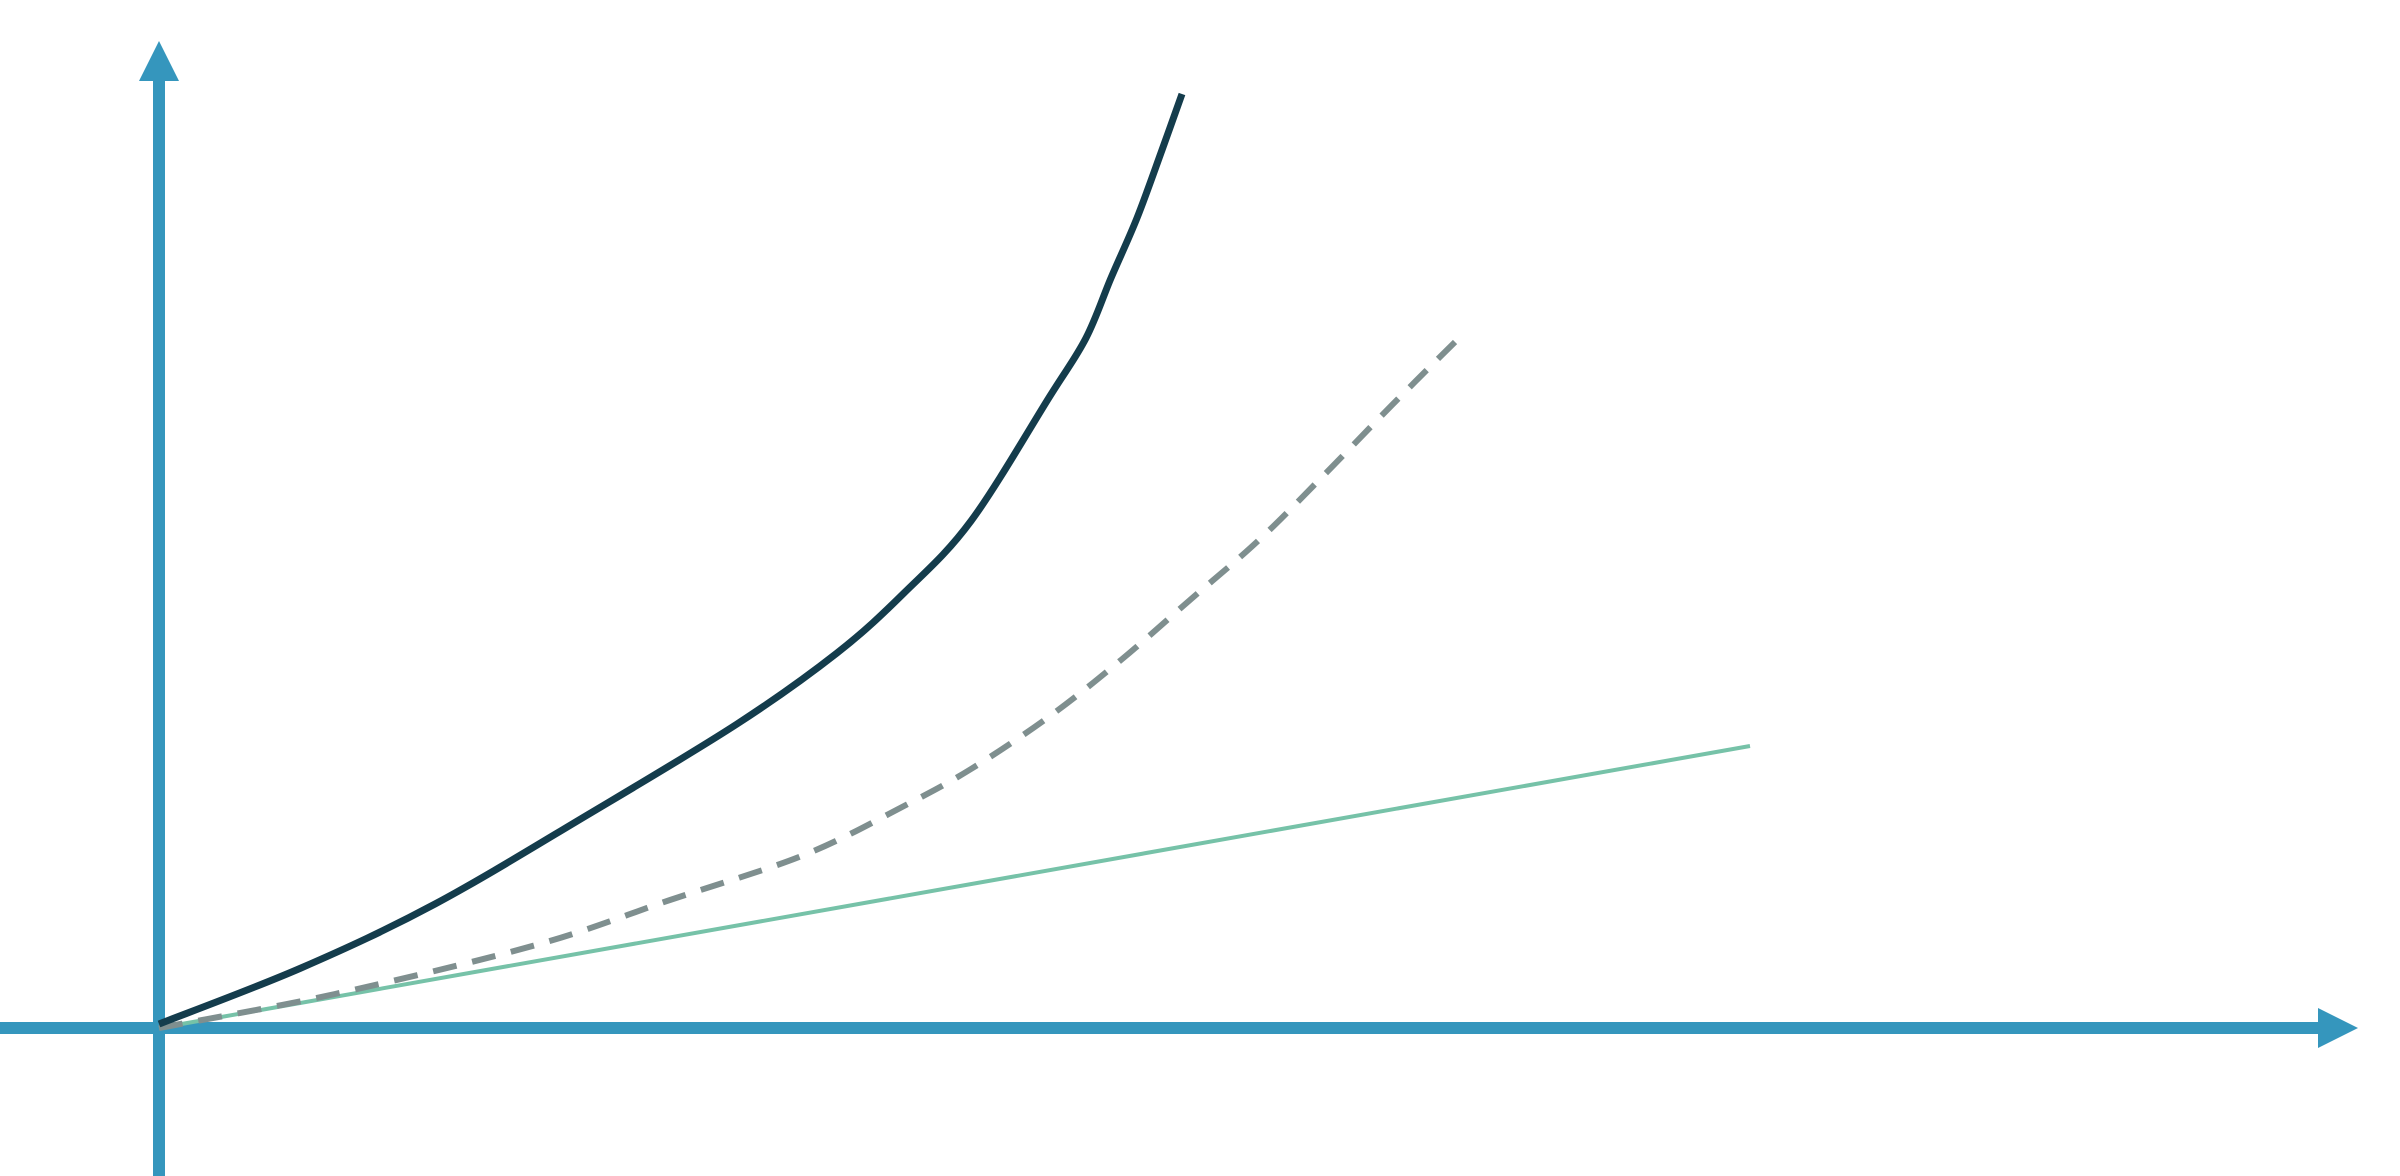 This screenshot has width=2400, height=1176. I want to click on x-axis-arrowhead, so click(2338, 1028).